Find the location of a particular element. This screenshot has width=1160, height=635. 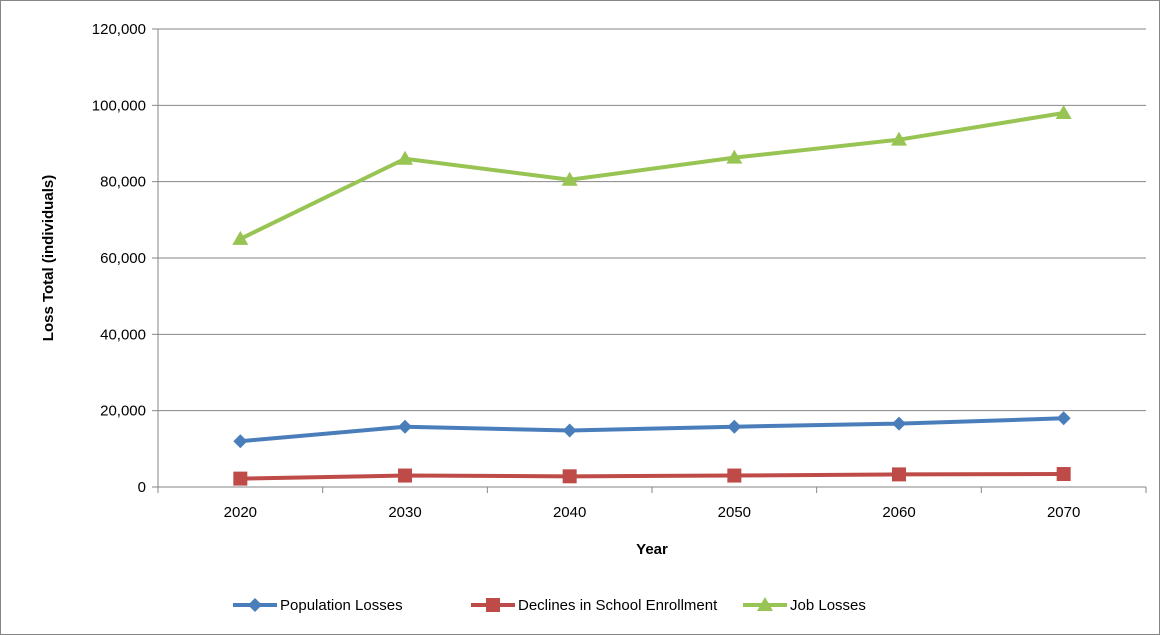

y-axis-title: Loss Total (individuals) is located at coordinates (48, 258).